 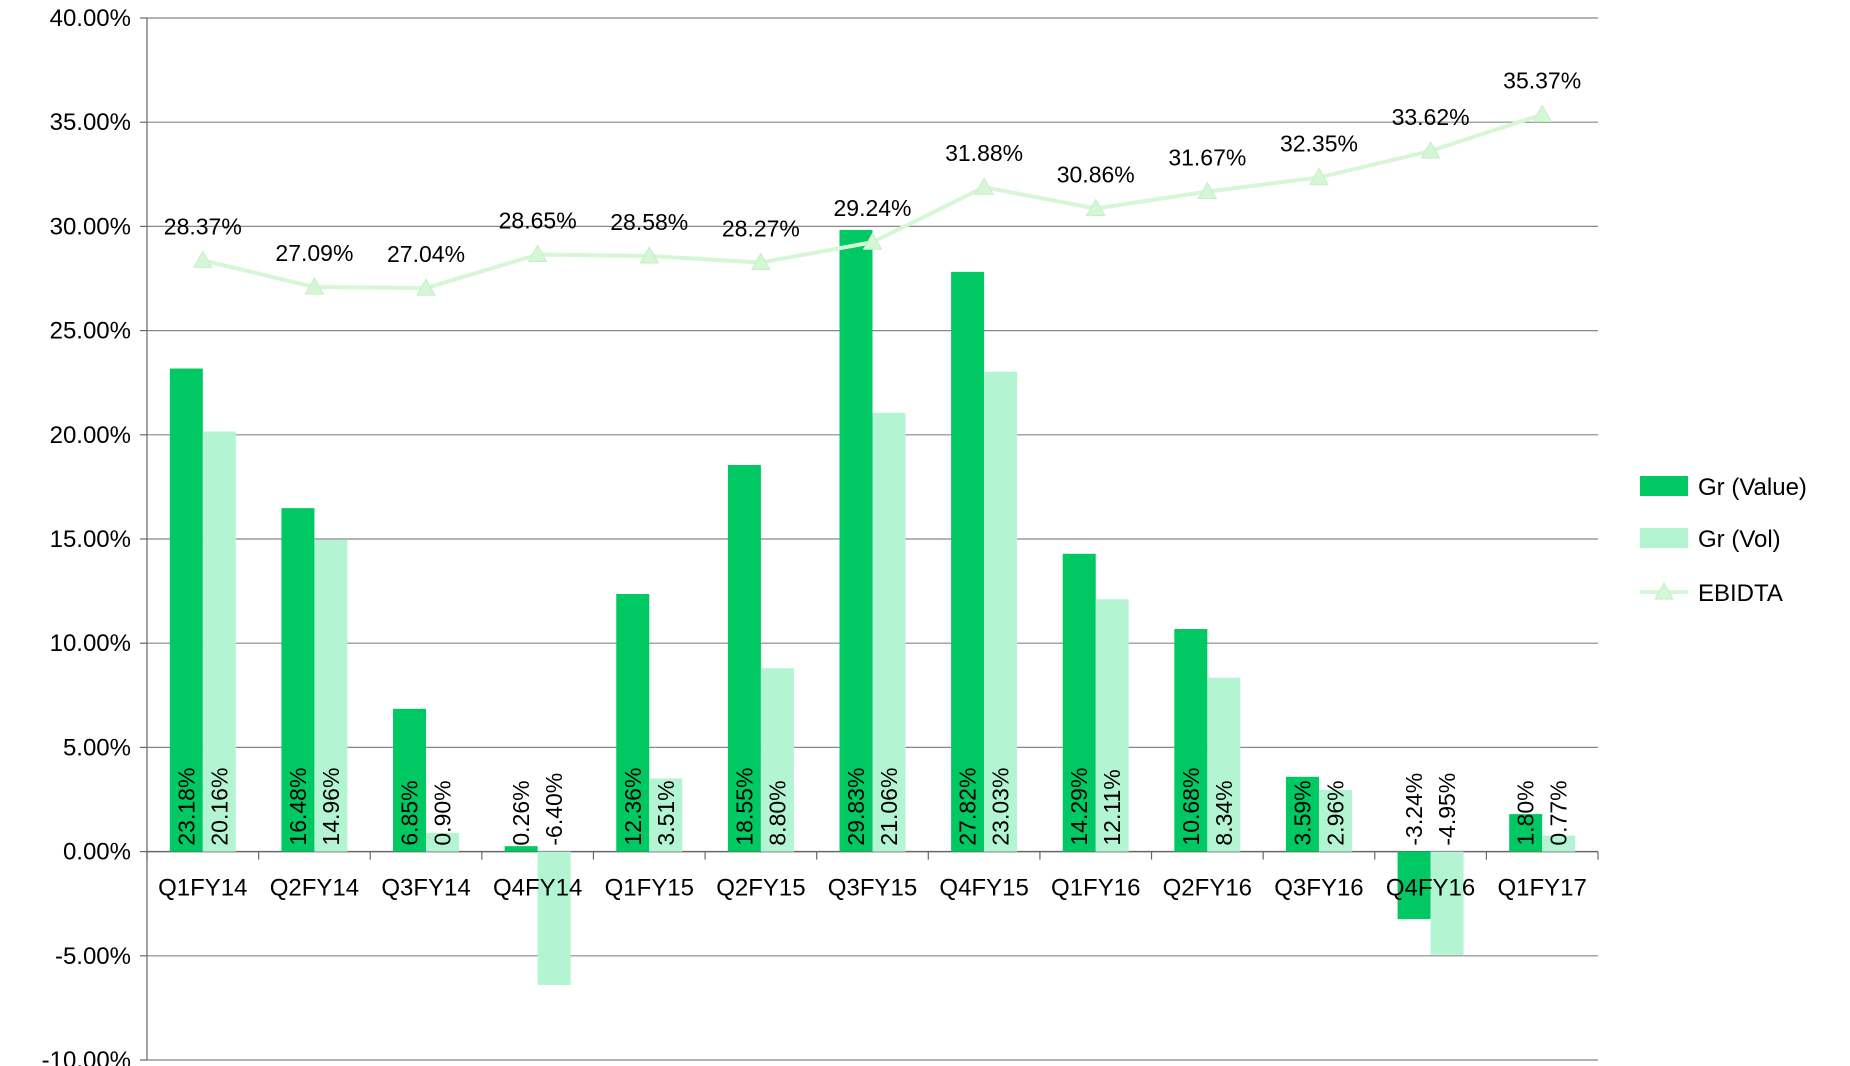 I want to click on legend-swatch-gr-vol, so click(x=1664, y=538).